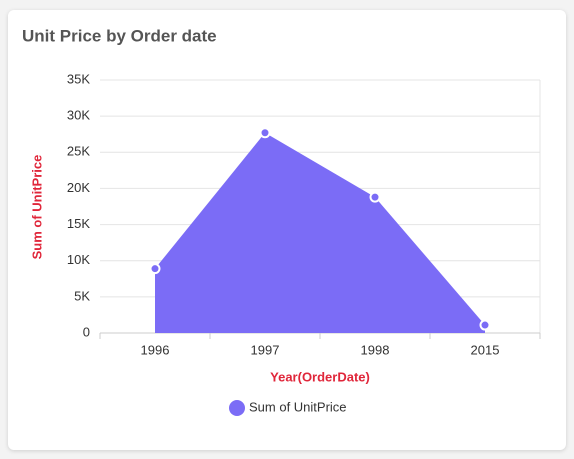 Image resolution: width=574 pixels, height=459 pixels. I want to click on chart-title: Unit Price by Order date, so click(119, 35).